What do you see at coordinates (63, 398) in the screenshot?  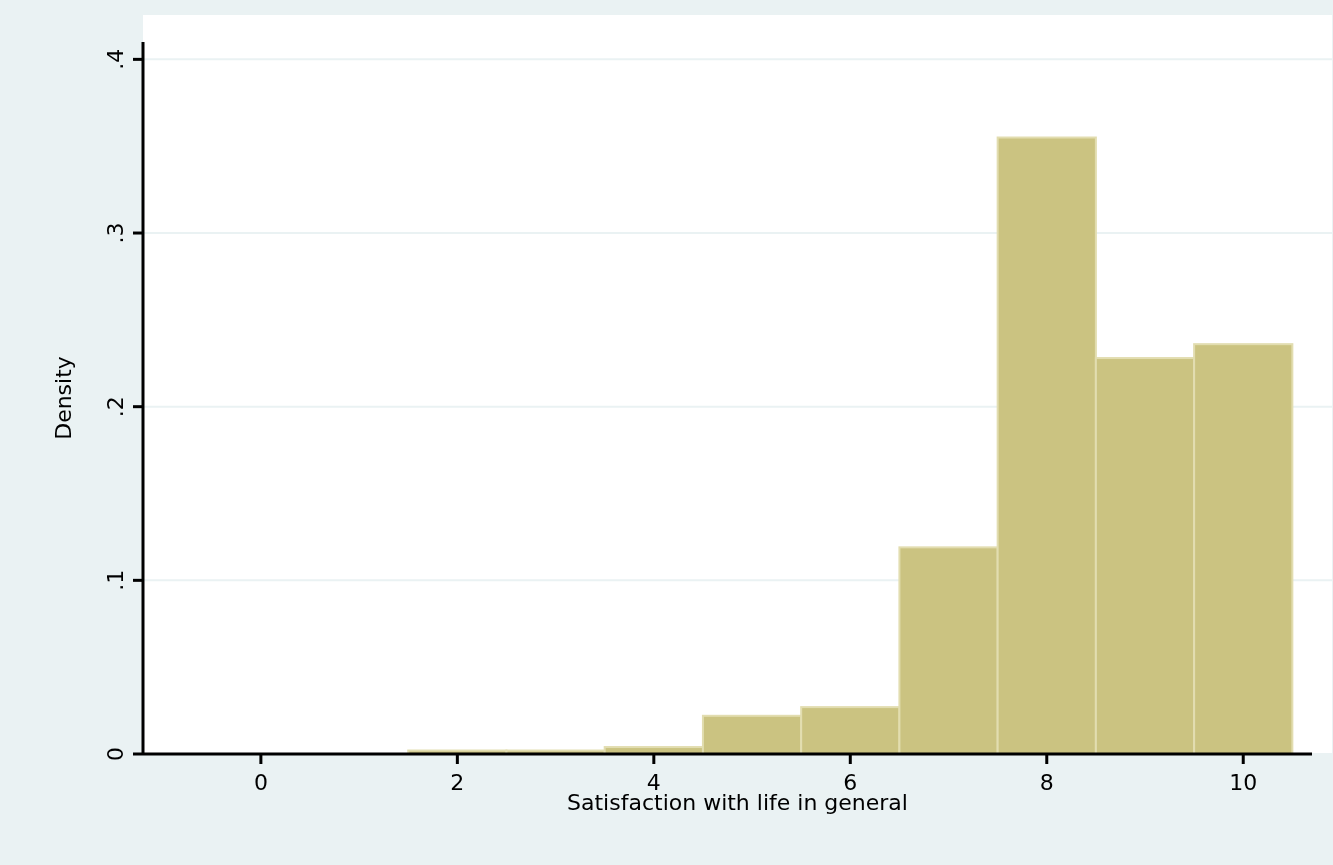 I see `y-axis-title: Density` at bounding box center [63, 398].